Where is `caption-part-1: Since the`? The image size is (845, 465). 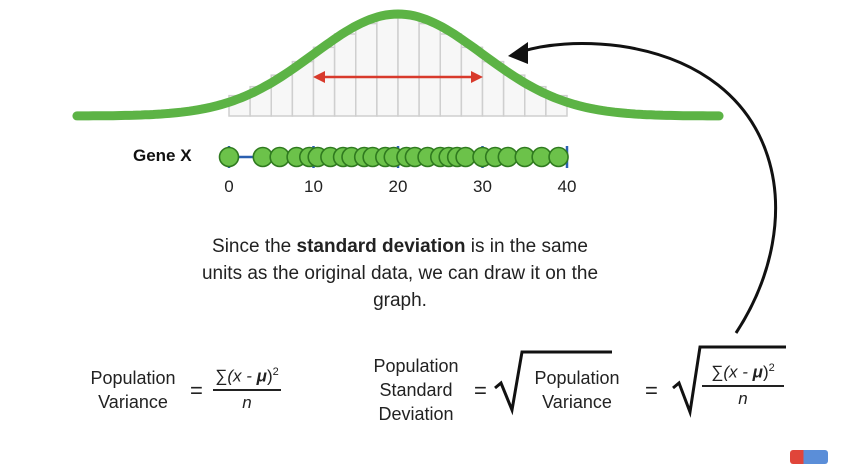 caption-part-1: Since the is located at coordinates (254, 246).